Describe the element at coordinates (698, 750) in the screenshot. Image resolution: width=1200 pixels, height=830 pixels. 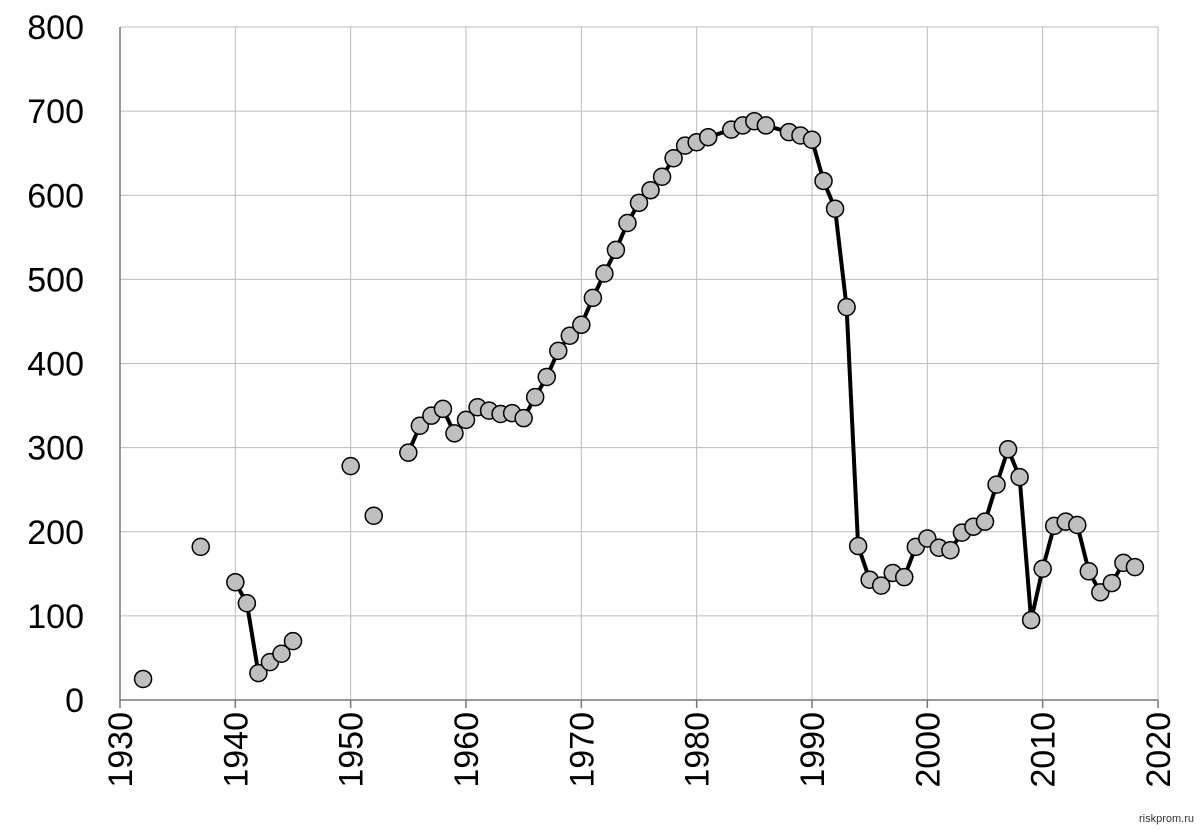
I see `x-tick-label: 1980` at that location.